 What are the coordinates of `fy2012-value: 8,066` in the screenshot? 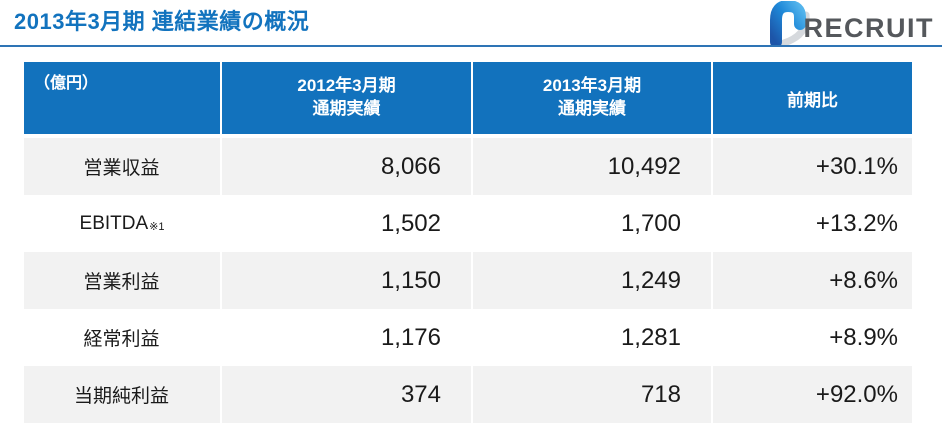 It's located at (346, 166).